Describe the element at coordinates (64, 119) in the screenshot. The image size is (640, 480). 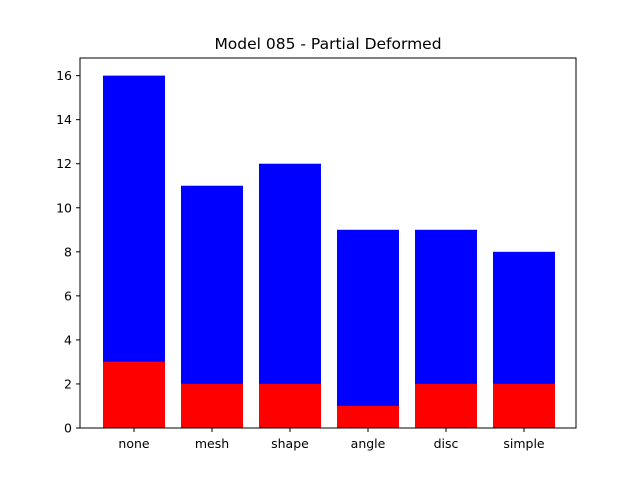
I see `y-tick-label: 14` at that location.